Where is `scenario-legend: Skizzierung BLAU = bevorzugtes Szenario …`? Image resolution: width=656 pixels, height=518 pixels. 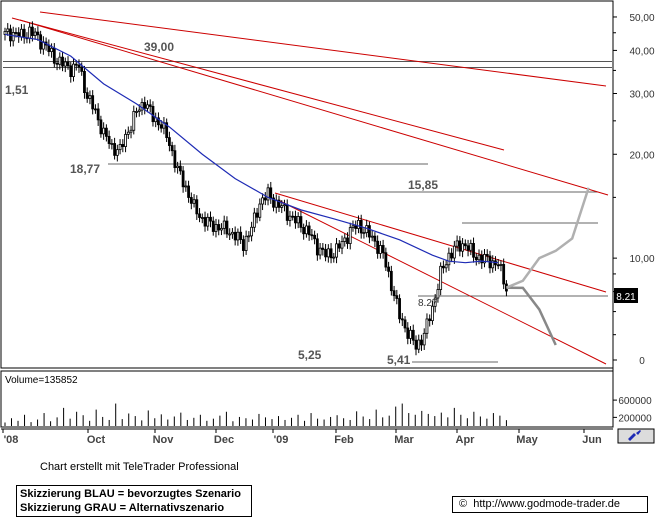 scenario-legend: Skizzierung BLAU = bevorzugtes Szenario … is located at coordinates (134, 501).